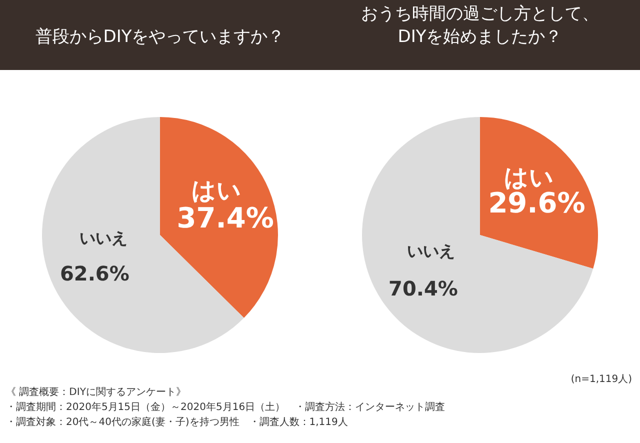 The image size is (640, 443). What do you see at coordinates (96, 393) in the screenshot?
I see `text: 《 調査概要：DIYに関するアンケート》` at bounding box center [96, 393].